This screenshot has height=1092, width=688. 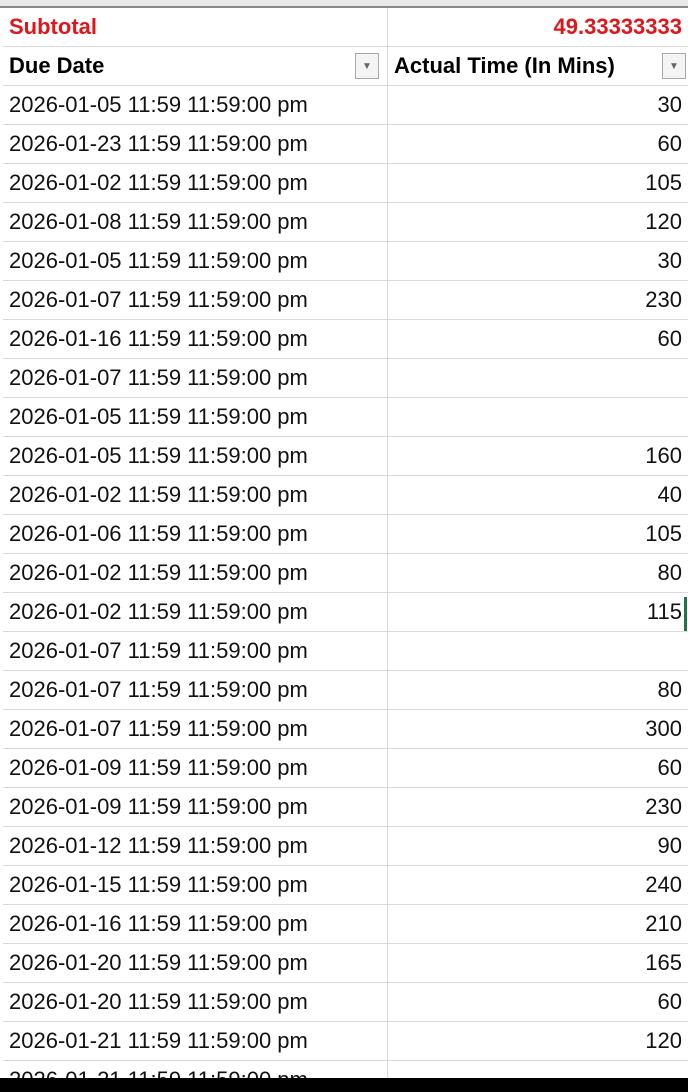 I want to click on table-row: 2026-01-16 11:59 11:59:00 pm 60, so click(x=345, y=339).